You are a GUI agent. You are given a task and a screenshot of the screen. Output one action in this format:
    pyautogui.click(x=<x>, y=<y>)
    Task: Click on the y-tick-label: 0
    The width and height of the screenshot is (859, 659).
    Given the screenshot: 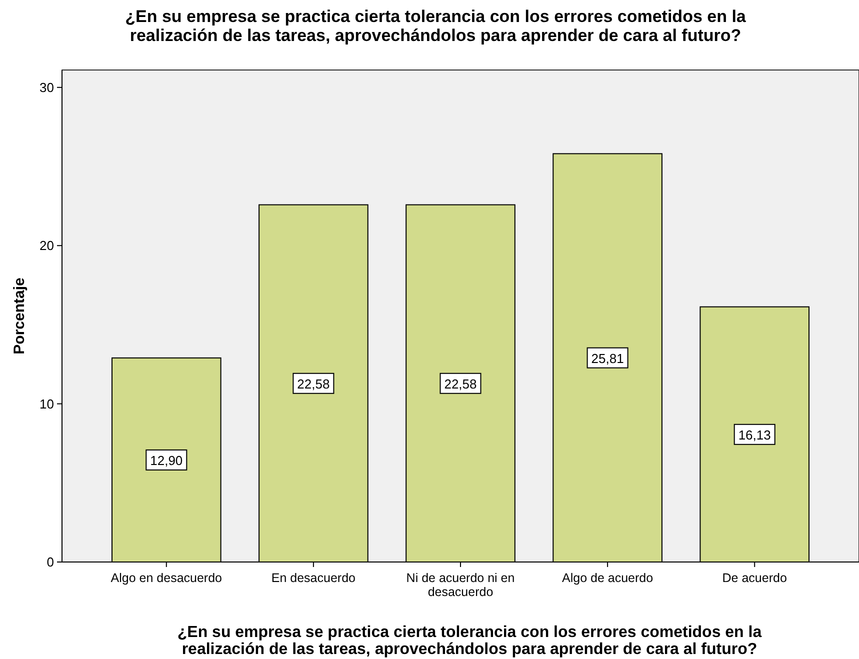 What is the action you would take?
    pyautogui.click(x=50, y=562)
    